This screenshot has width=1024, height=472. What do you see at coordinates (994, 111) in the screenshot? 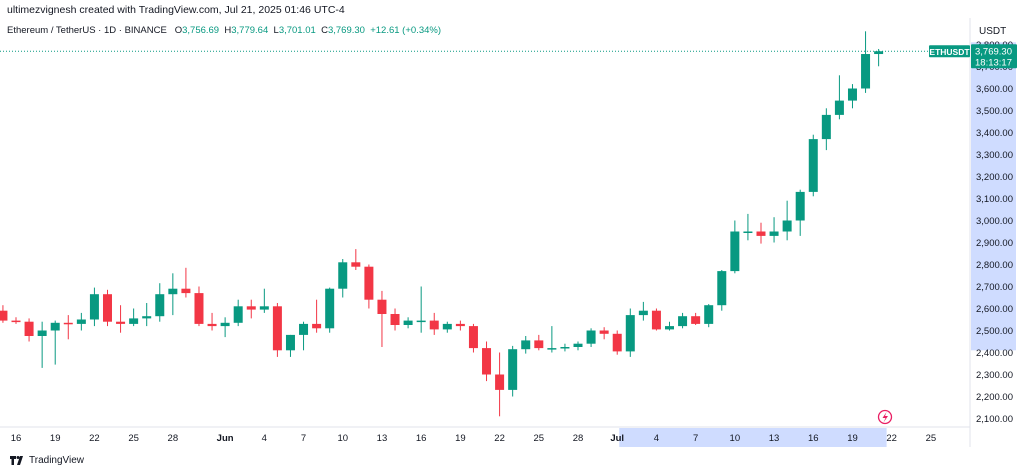
I see `y-tick-label: 3,500.00` at bounding box center [994, 111].